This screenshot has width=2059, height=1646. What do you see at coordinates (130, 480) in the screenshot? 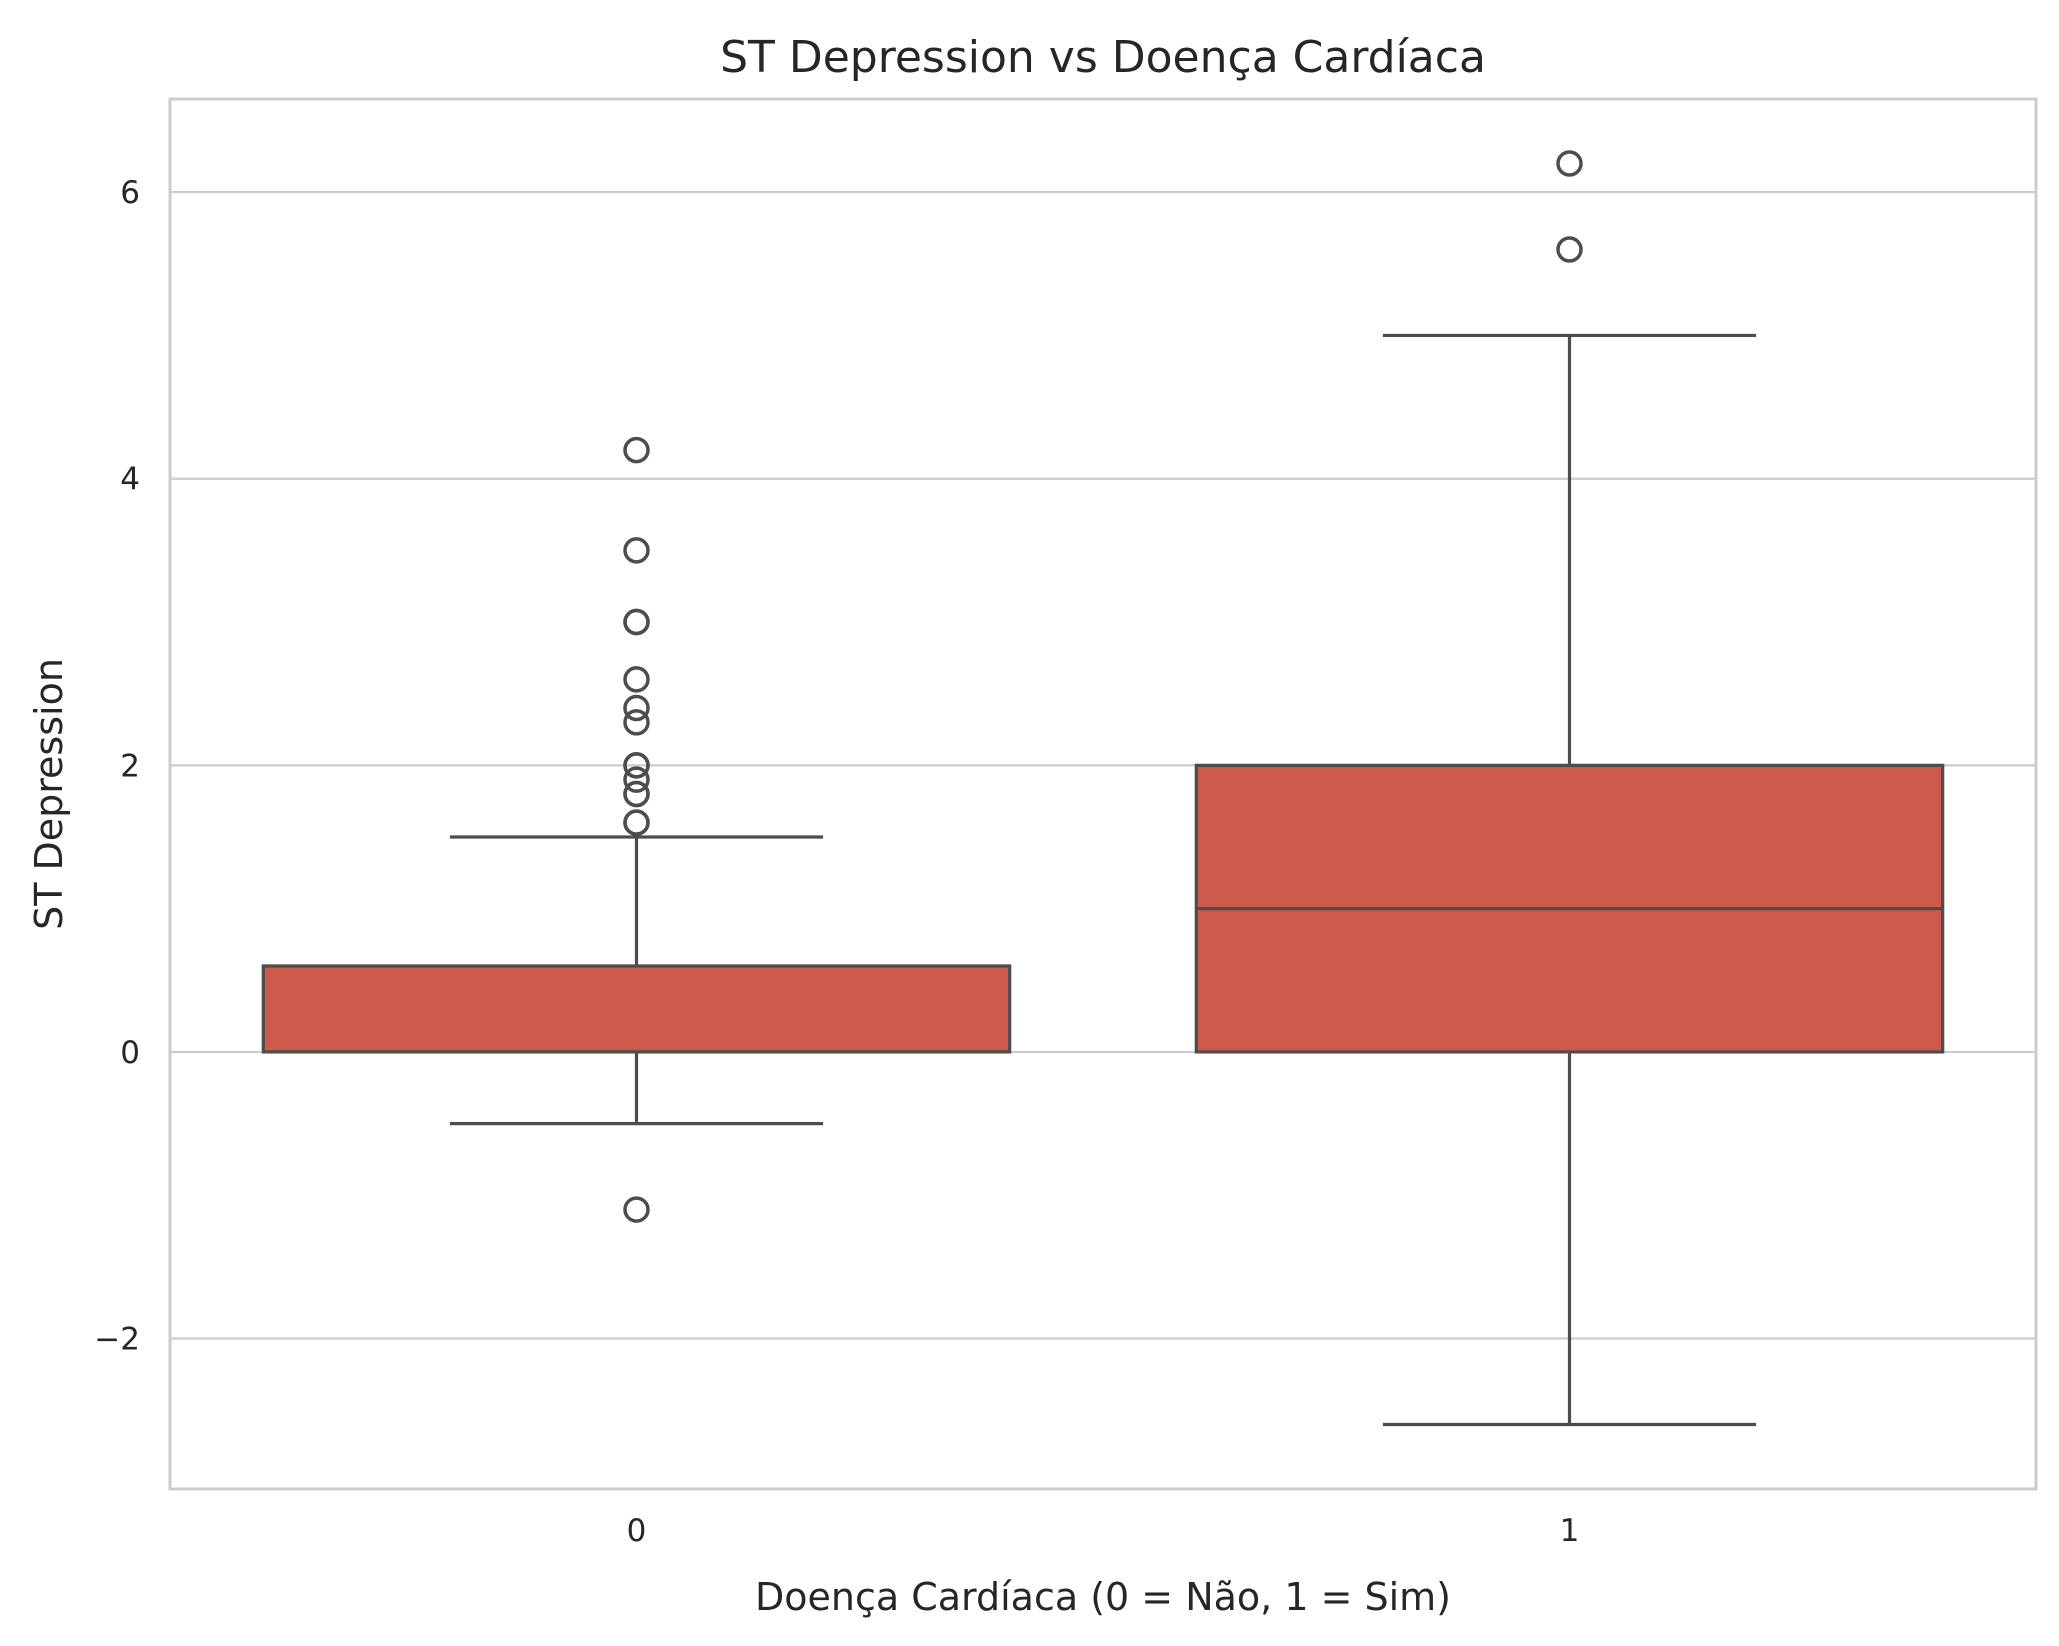
I see `y-tick-label: 4` at bounding box center [130, 480].